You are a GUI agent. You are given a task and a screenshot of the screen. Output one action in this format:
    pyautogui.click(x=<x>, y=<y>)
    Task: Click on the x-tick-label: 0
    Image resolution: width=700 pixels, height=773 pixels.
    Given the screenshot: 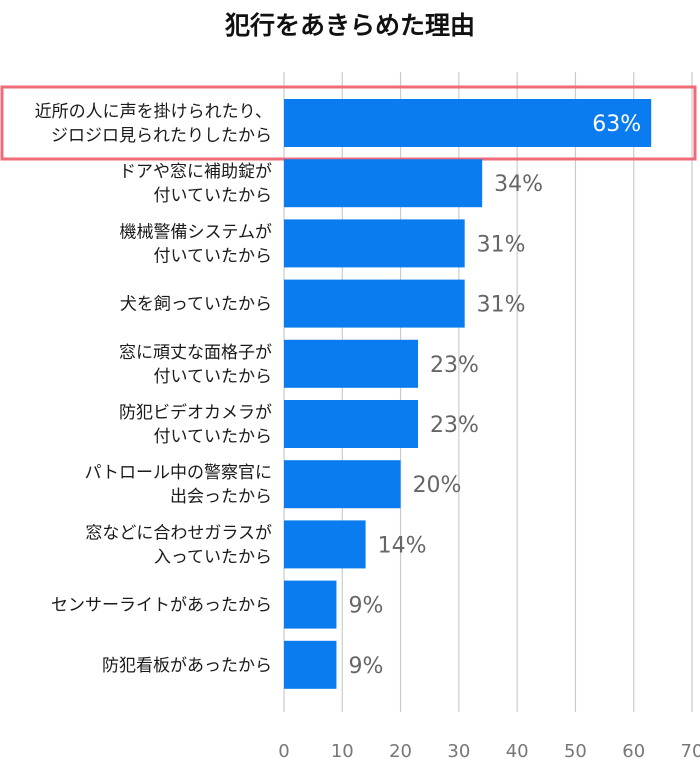 What is the action you would take?
    pyautogui.click(x=283, y=751)
    